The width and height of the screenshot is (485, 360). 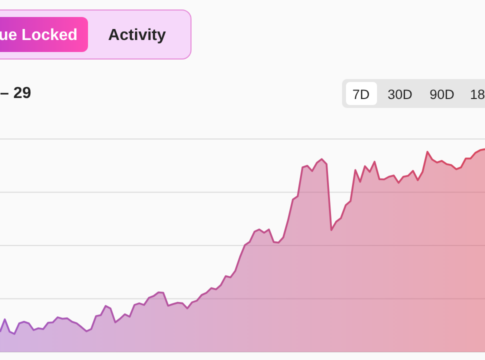 What do you see at coordinates (137, 35) in the screenshot?
I see `text: Activity` at bounding box center [137, 35].